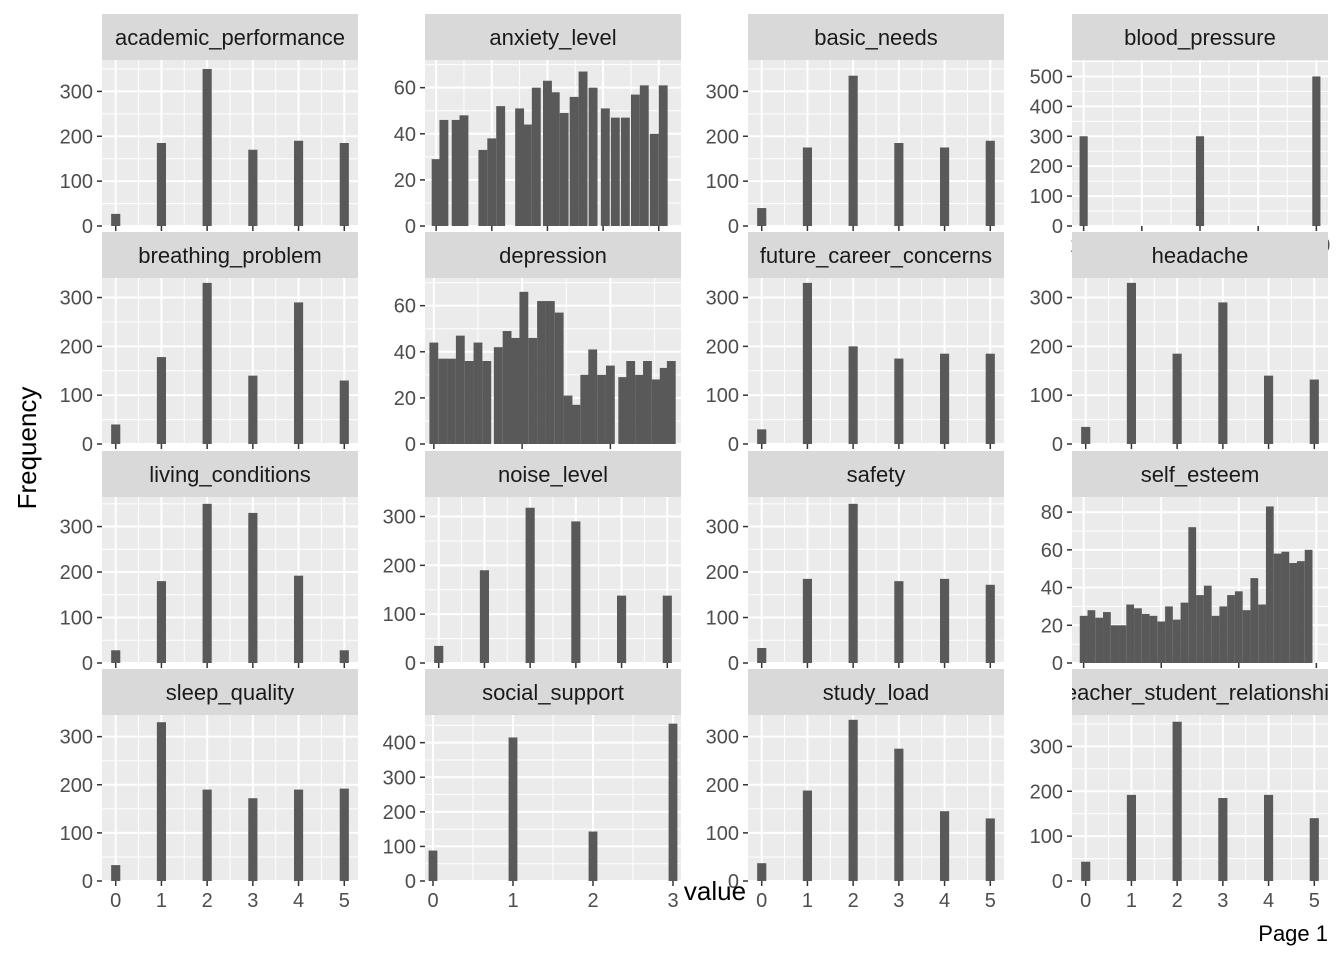 The width and height of the screenshot is (1344, 960). Describe the element at coordinates (1052, 551) in the screenshot. I see `y-tick-label: 60` at that location.